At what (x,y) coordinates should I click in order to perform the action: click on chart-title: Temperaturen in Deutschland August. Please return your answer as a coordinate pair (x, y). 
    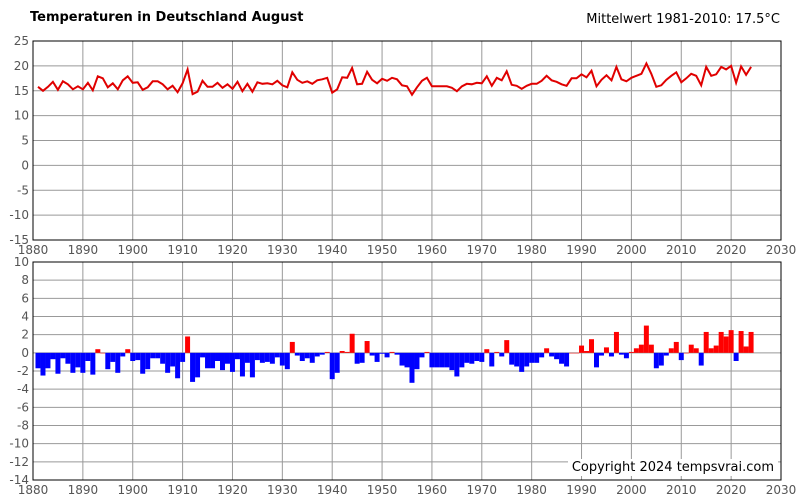
    Looking at the image, I should click on (167, 17).